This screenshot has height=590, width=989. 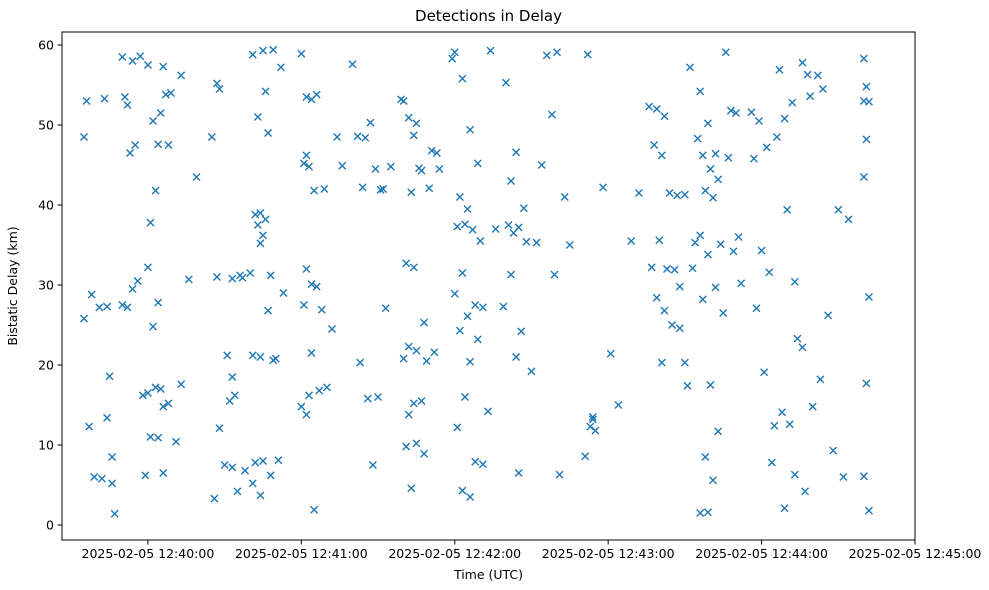 I want to click on y-tick-label: 10, so click(x=46, y=445).